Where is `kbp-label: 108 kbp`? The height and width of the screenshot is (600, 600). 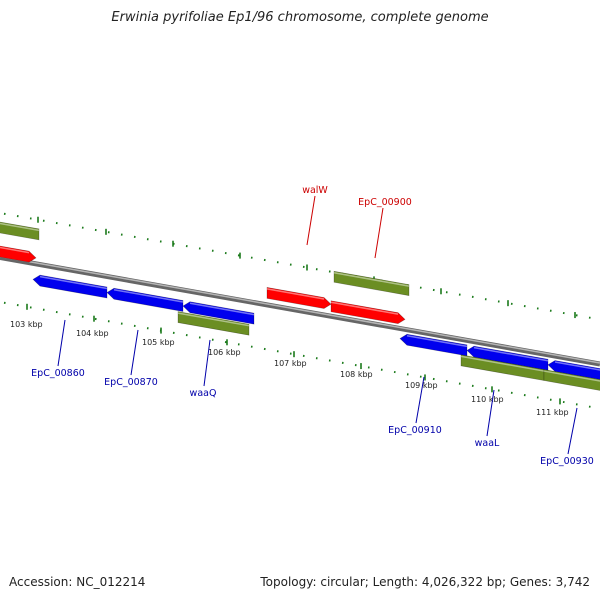 kbp-label: 108 kbp is located at coordinates (356, 374).